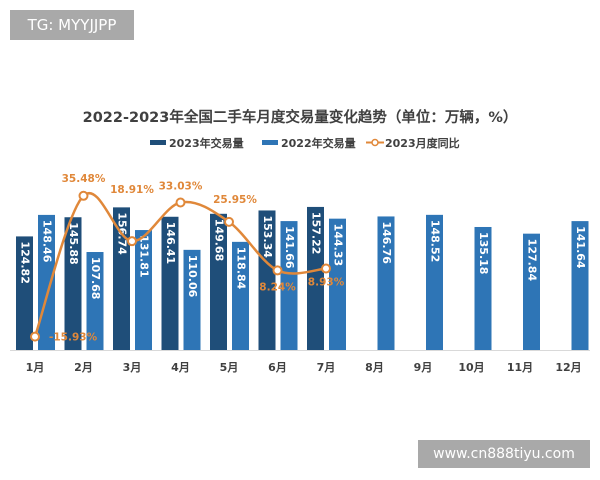 The width and height of the screenshot is (600, 480). Describe the element at coordinates (25, 262) in the screenshot. I see `data-label: 124.82` at that location.